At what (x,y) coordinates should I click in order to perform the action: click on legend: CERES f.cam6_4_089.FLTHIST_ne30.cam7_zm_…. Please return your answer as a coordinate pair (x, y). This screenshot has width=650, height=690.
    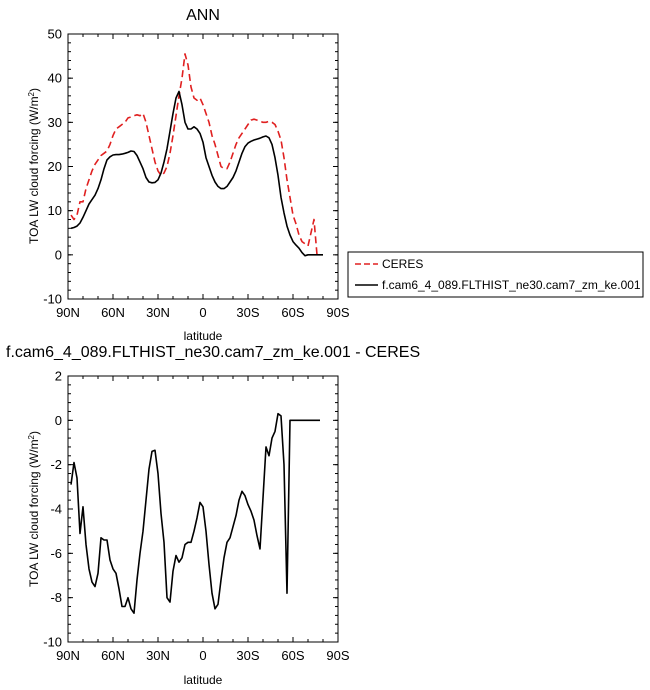
    Looking at the image, I should click on (495, 274).